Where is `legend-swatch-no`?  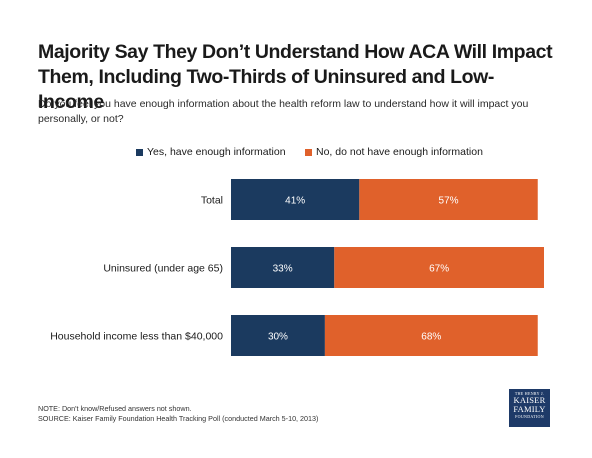 legend-swatch-no is located at coordinates (308, 152).